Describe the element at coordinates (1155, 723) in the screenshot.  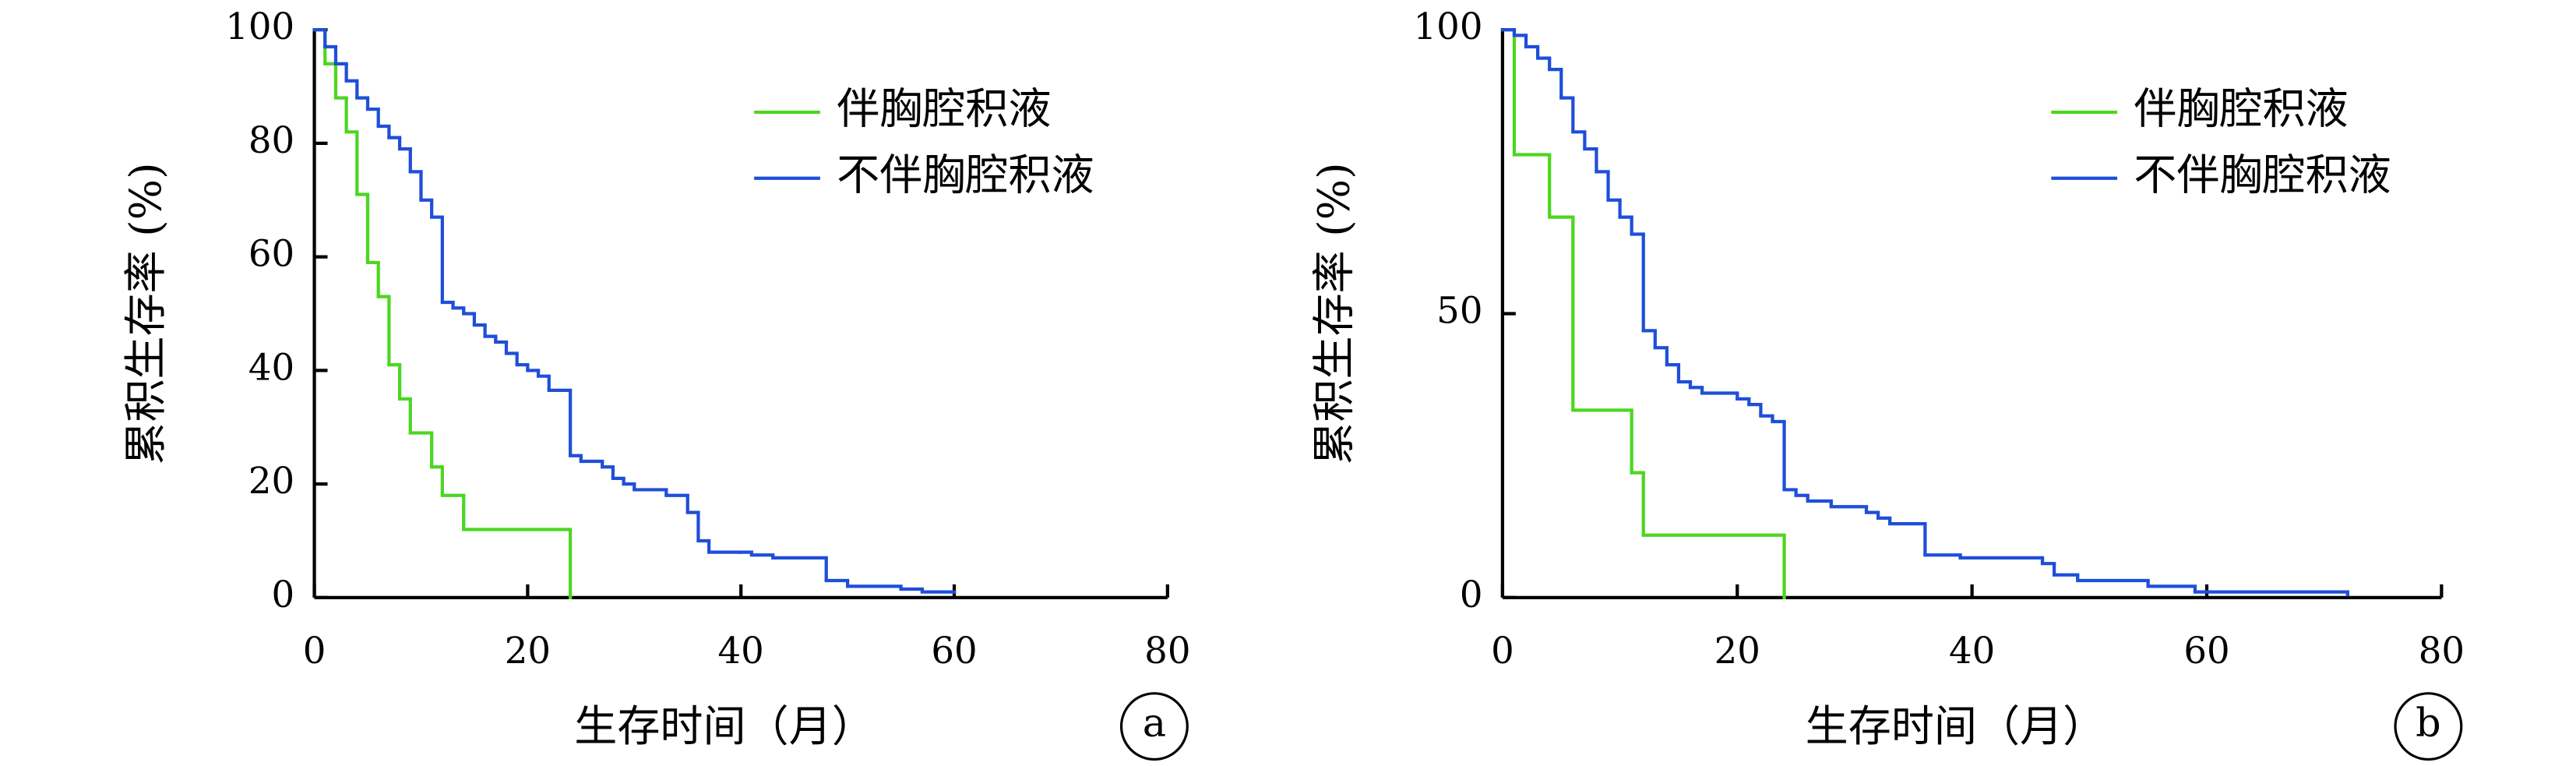
I see `panel-label: a` at that location.